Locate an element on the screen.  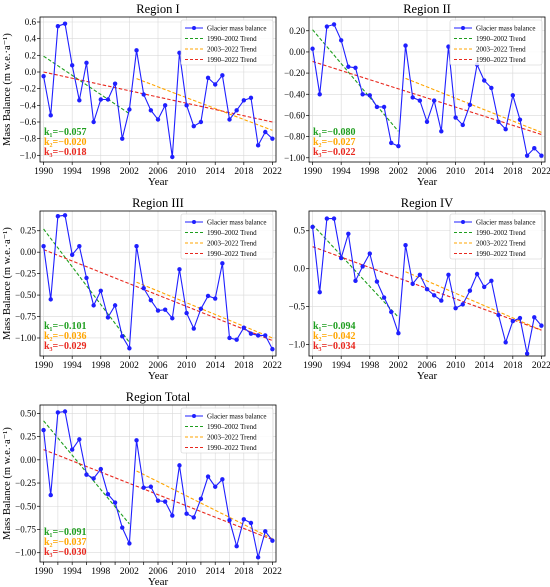
slope-annotation: k₁=−0.101 is located at coordinates (65, 326).